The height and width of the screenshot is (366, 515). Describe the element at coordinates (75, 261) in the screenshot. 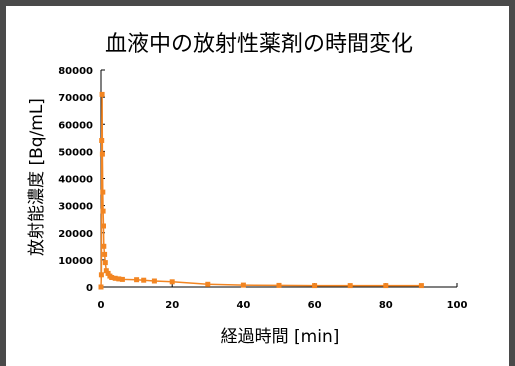

I see `y-tick-label: 10000` at that location.